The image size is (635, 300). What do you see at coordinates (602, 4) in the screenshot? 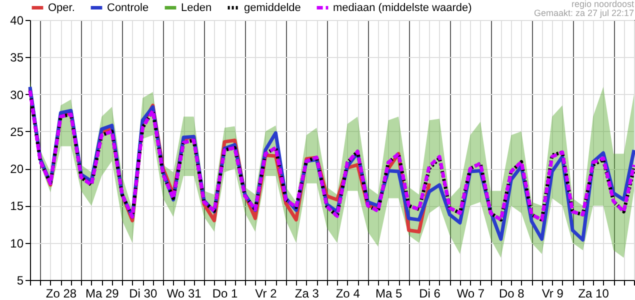
I see `text: regio noordoost` at bounding box center [602, 4].